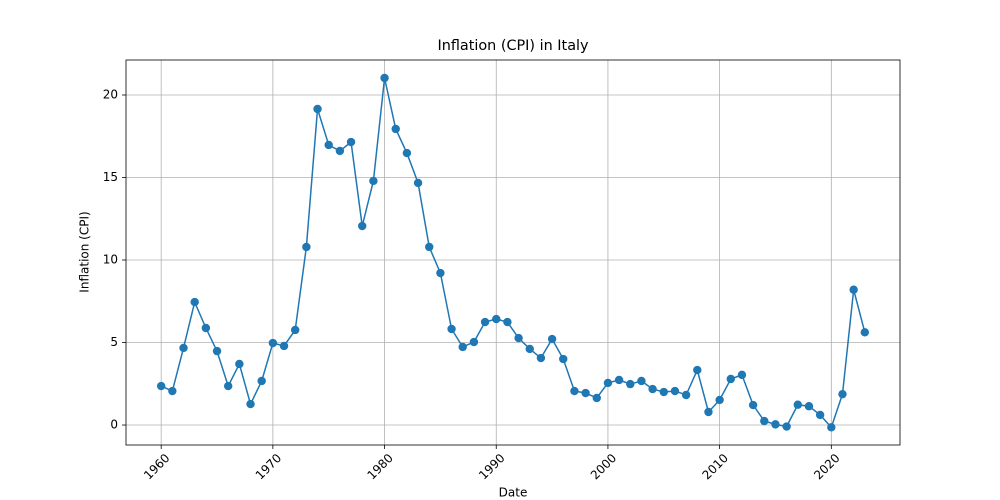 This screenshot has height=500, width=1000. What do you see at coordinates (110, 94) in the screenshot?
I see `y-tick-label: 20` at bounding box center [110, 94].